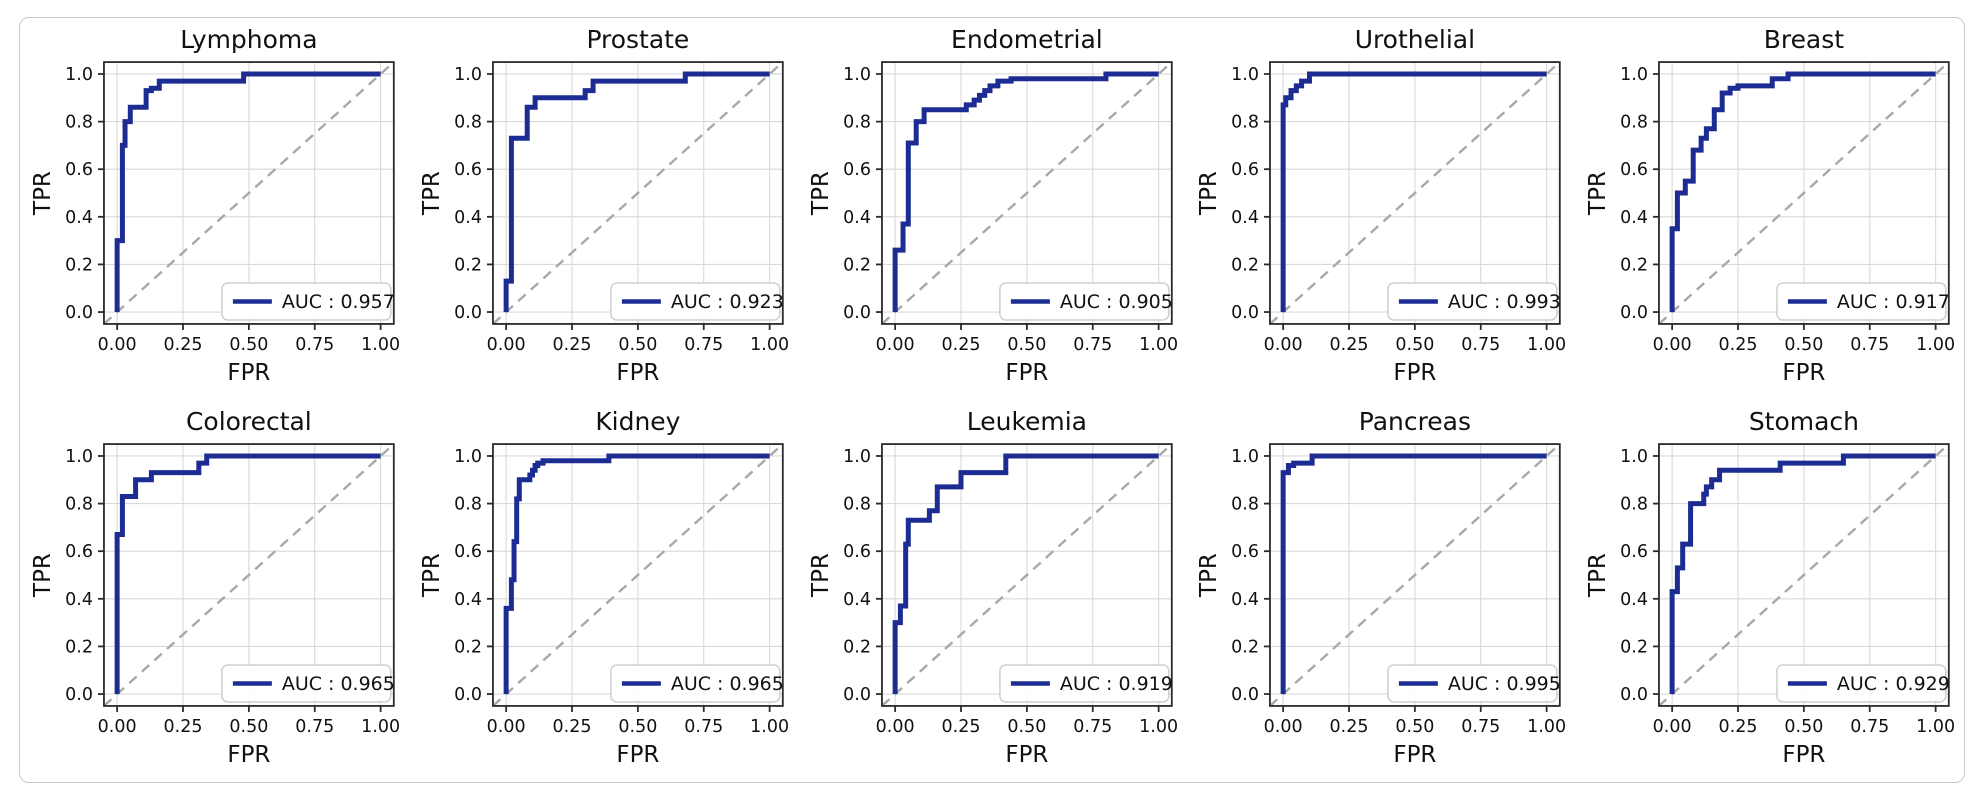 This screenshot has height=800, width=1984. What do you see at coordinates (1026, 421) in the screenshot?
I see `plot-title: Leukemia` at bounding box center [1026, 421].